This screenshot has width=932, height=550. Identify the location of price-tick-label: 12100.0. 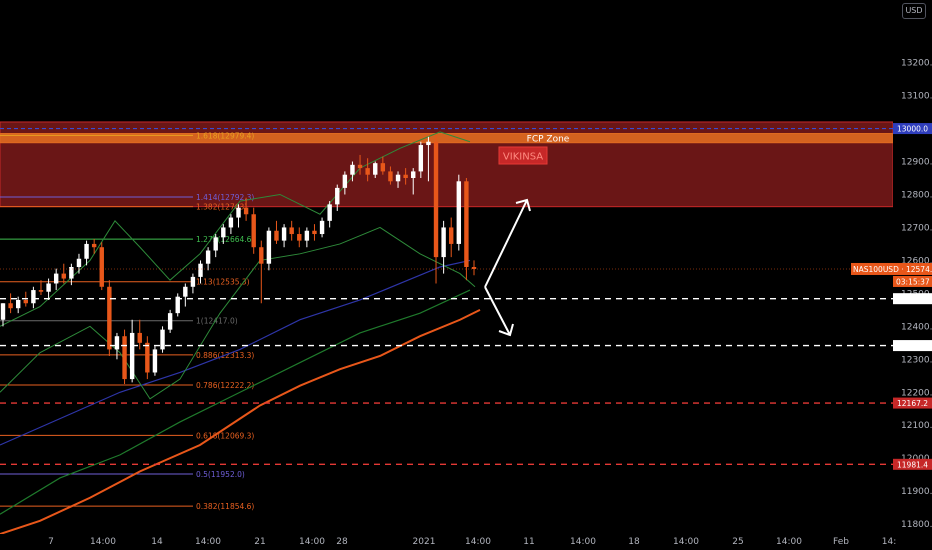
(916, 426).